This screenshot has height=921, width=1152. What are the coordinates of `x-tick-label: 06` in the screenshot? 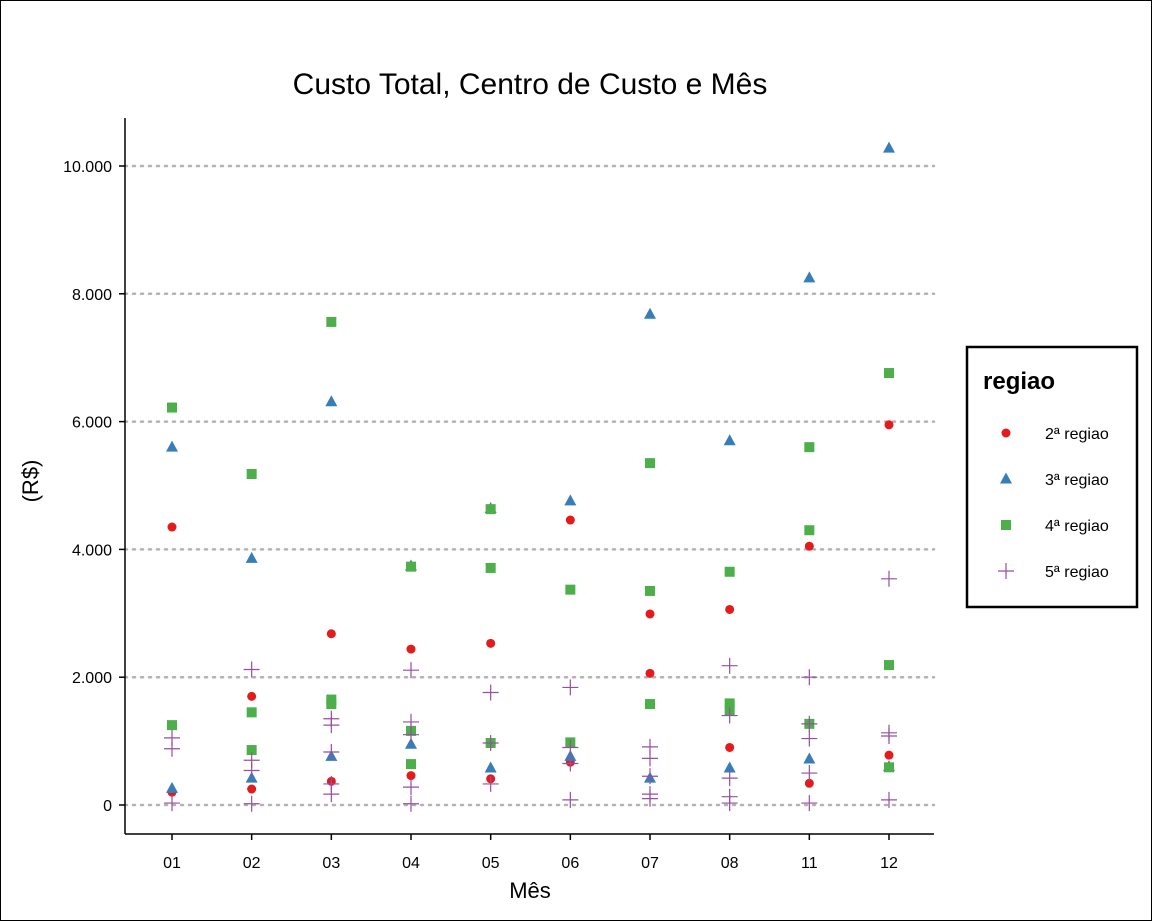 It's located at (570, 863).